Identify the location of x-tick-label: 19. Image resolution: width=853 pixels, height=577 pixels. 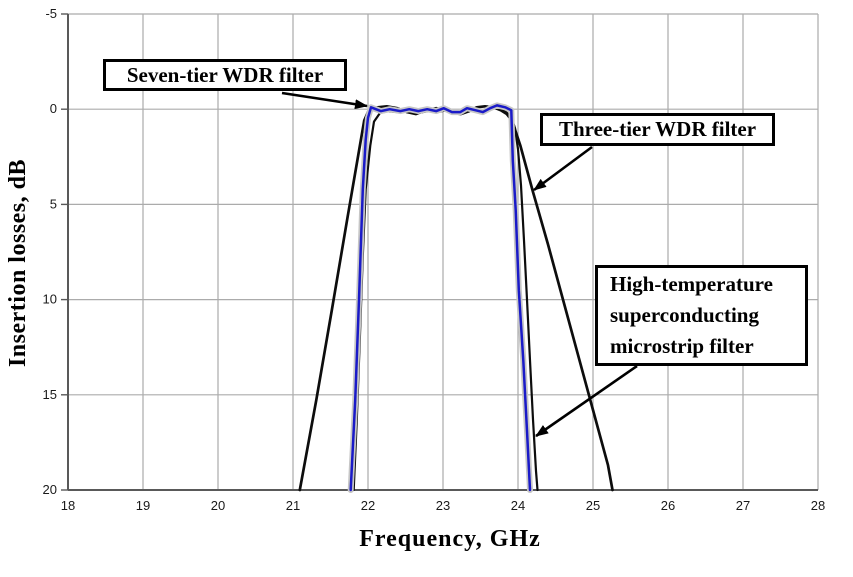
(143, 505).